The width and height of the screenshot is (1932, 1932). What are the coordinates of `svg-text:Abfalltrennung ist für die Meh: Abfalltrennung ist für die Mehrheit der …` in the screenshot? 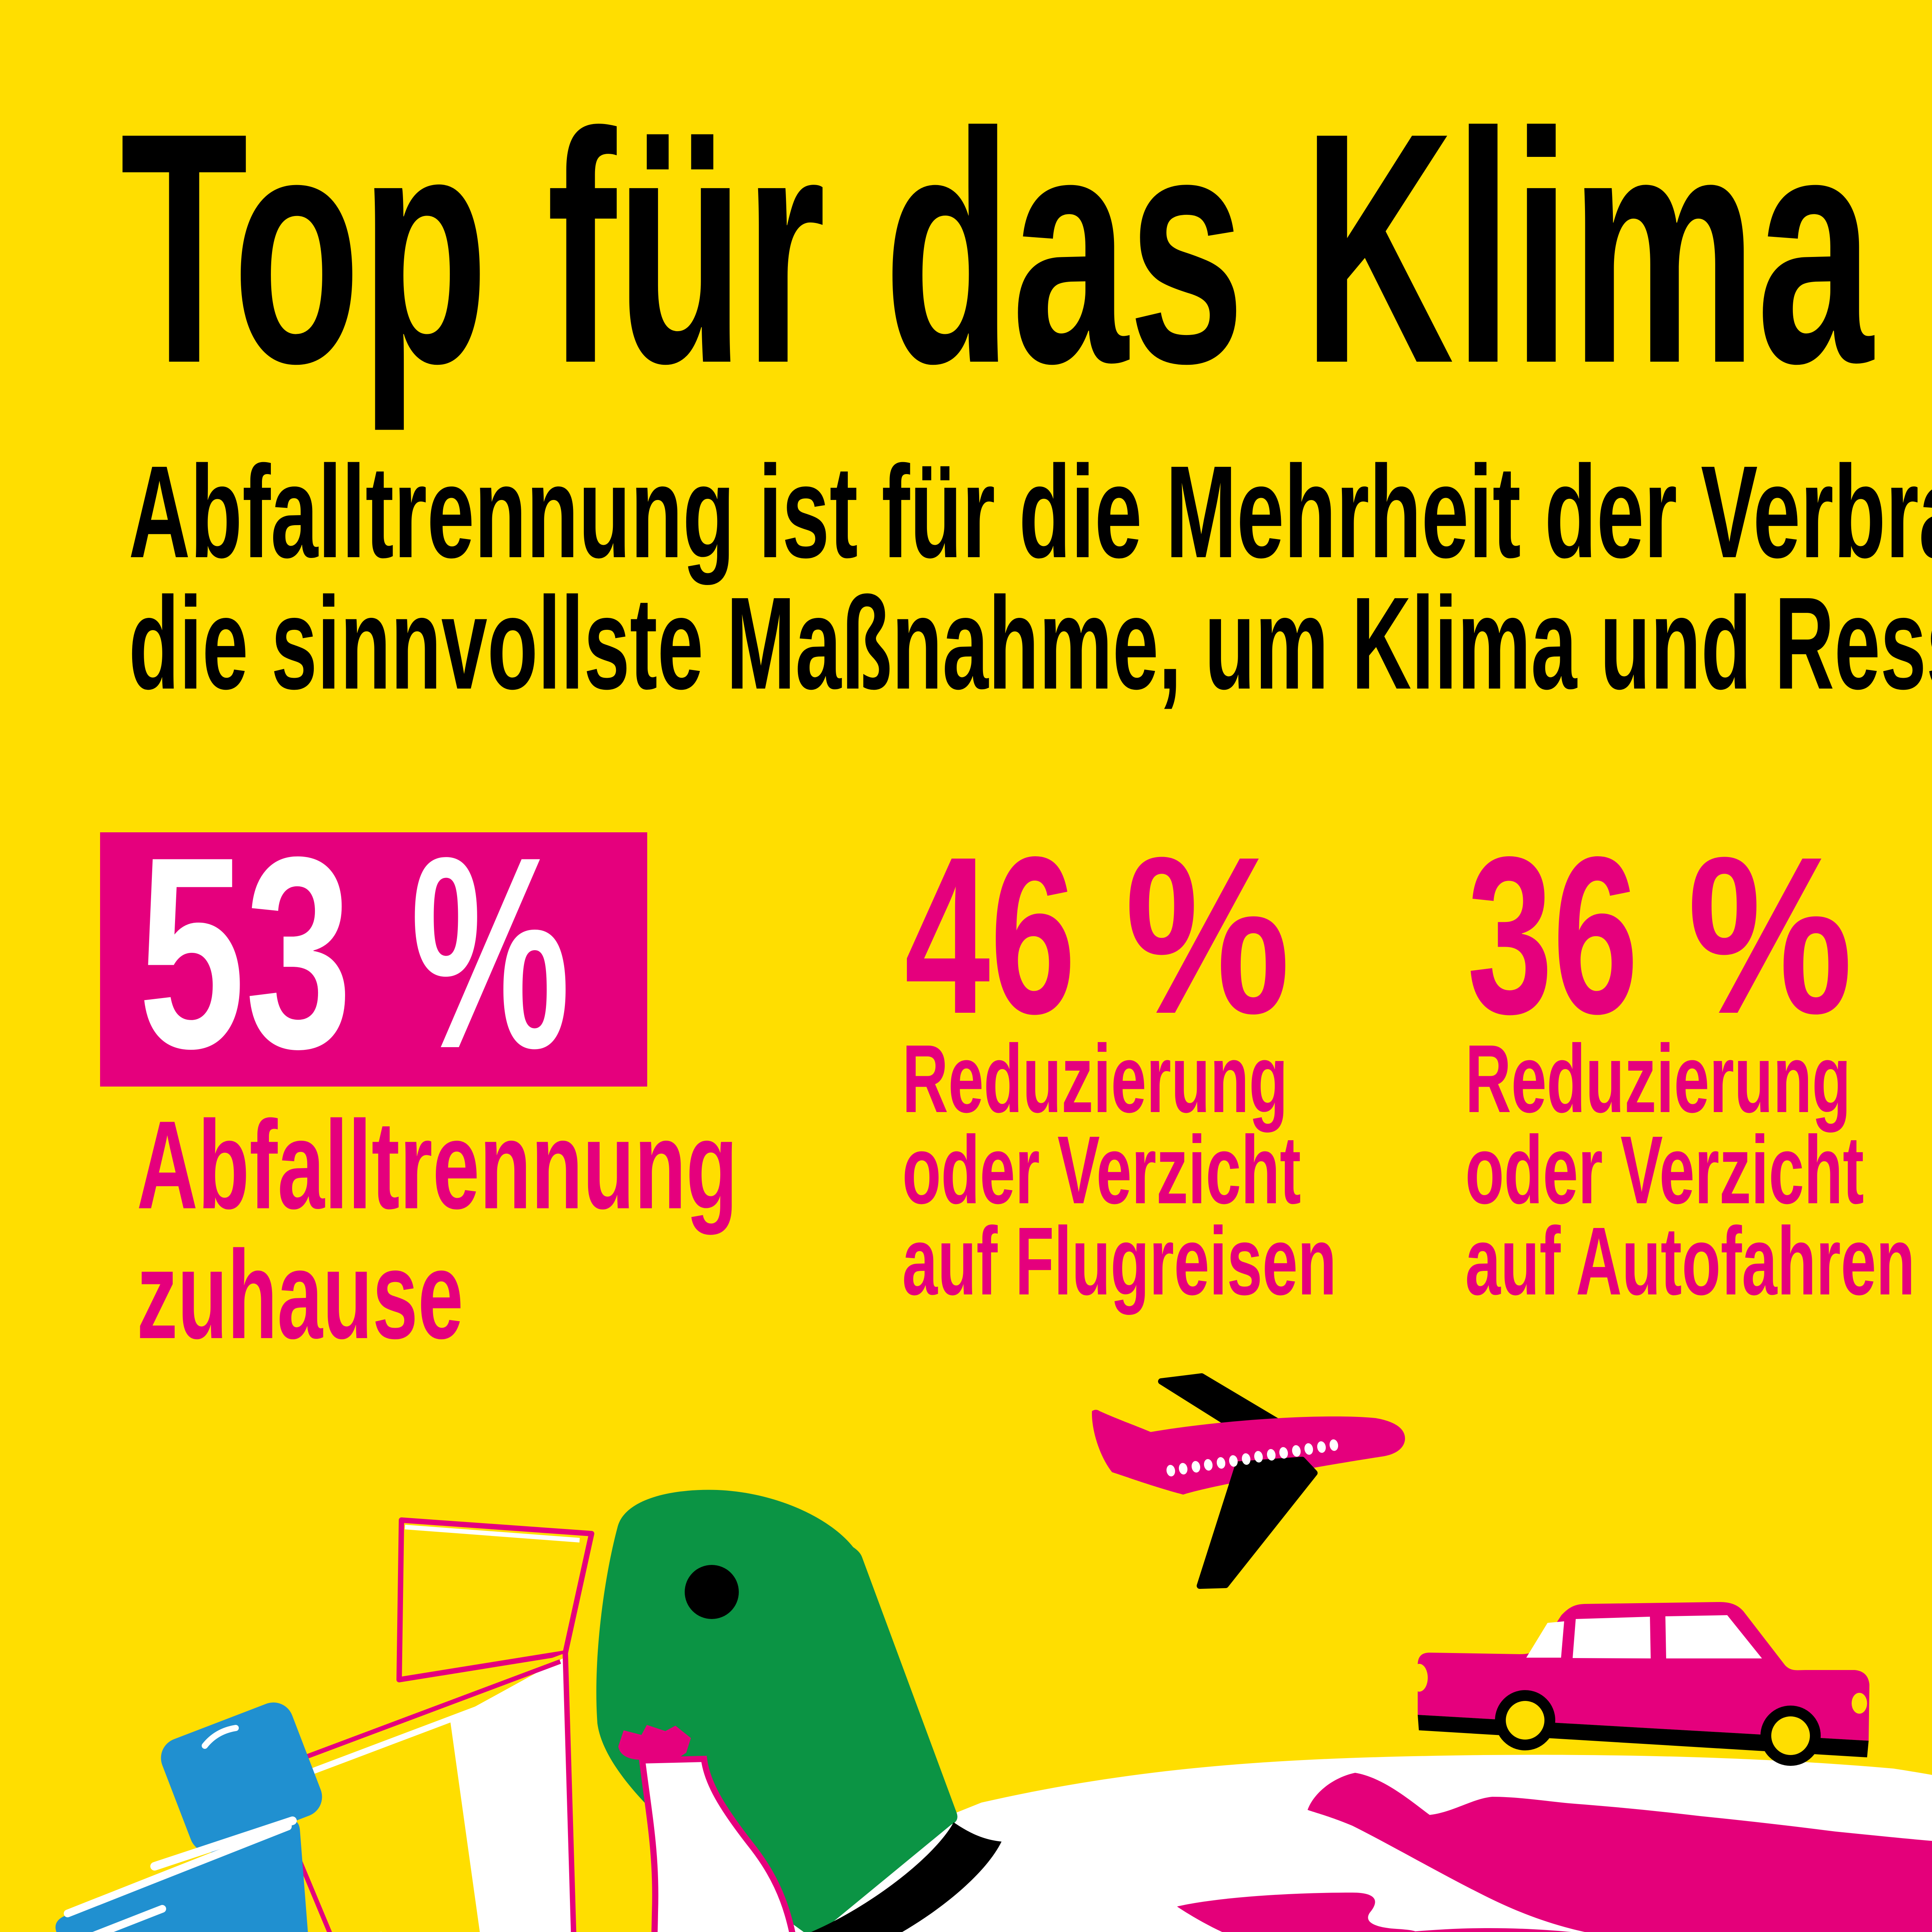 It's located at (1030, 512).